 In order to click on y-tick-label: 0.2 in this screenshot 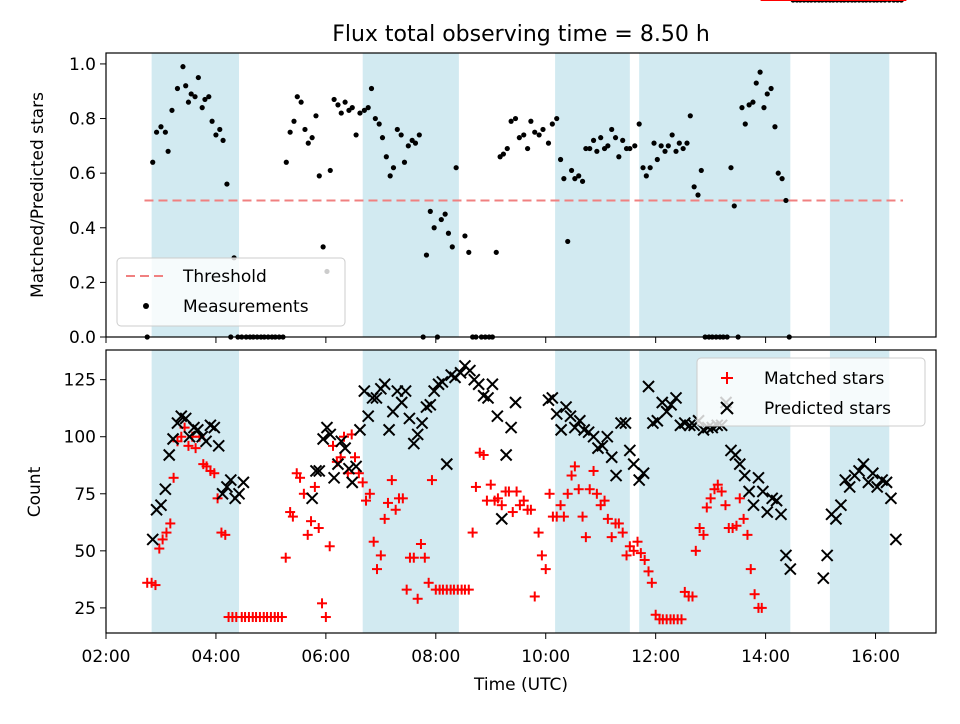, I will do `click(82, 283)`.